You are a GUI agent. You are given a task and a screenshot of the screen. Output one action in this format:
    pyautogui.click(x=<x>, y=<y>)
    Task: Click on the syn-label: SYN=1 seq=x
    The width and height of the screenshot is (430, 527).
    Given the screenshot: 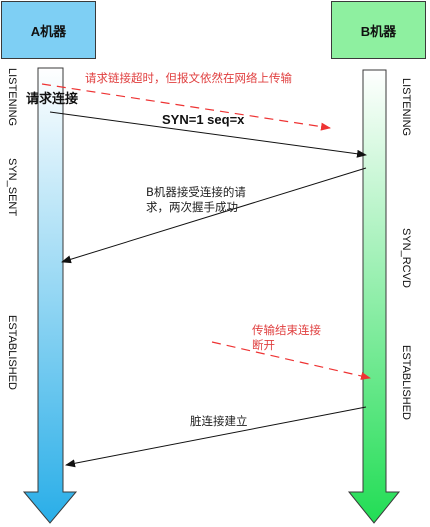 What is the action you would take?
    pyautogui.click(x=203, y=119)
    